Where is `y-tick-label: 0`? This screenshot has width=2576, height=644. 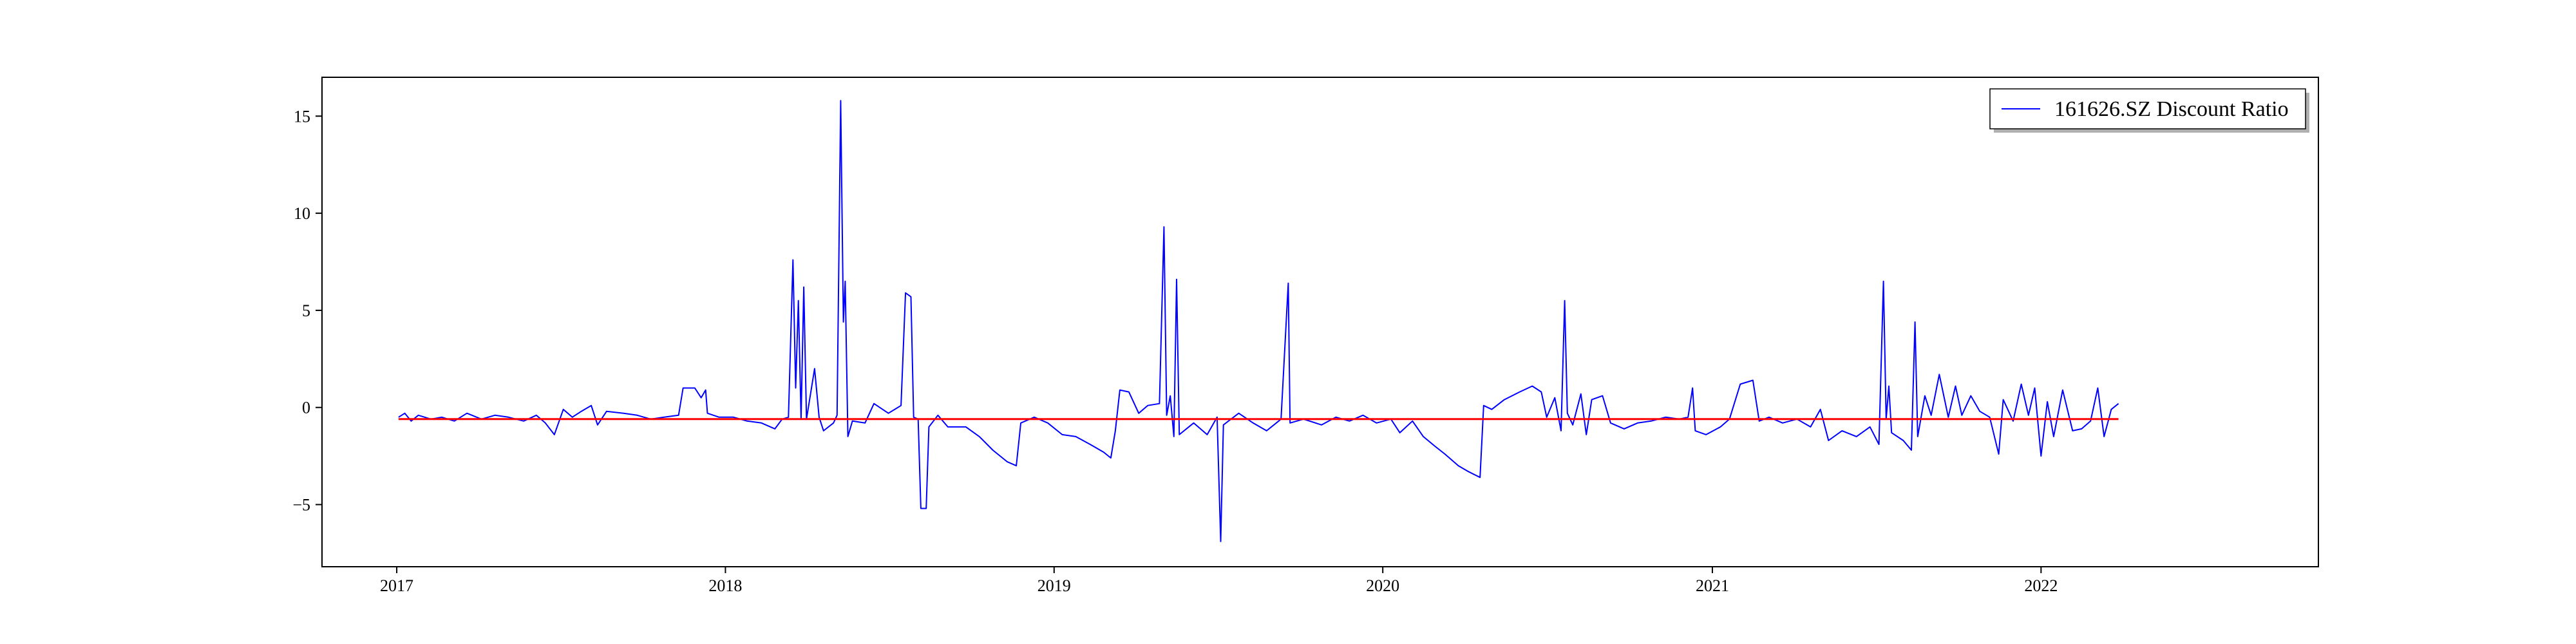 y-tick-label: 0 is located at coordinates (306, 408).